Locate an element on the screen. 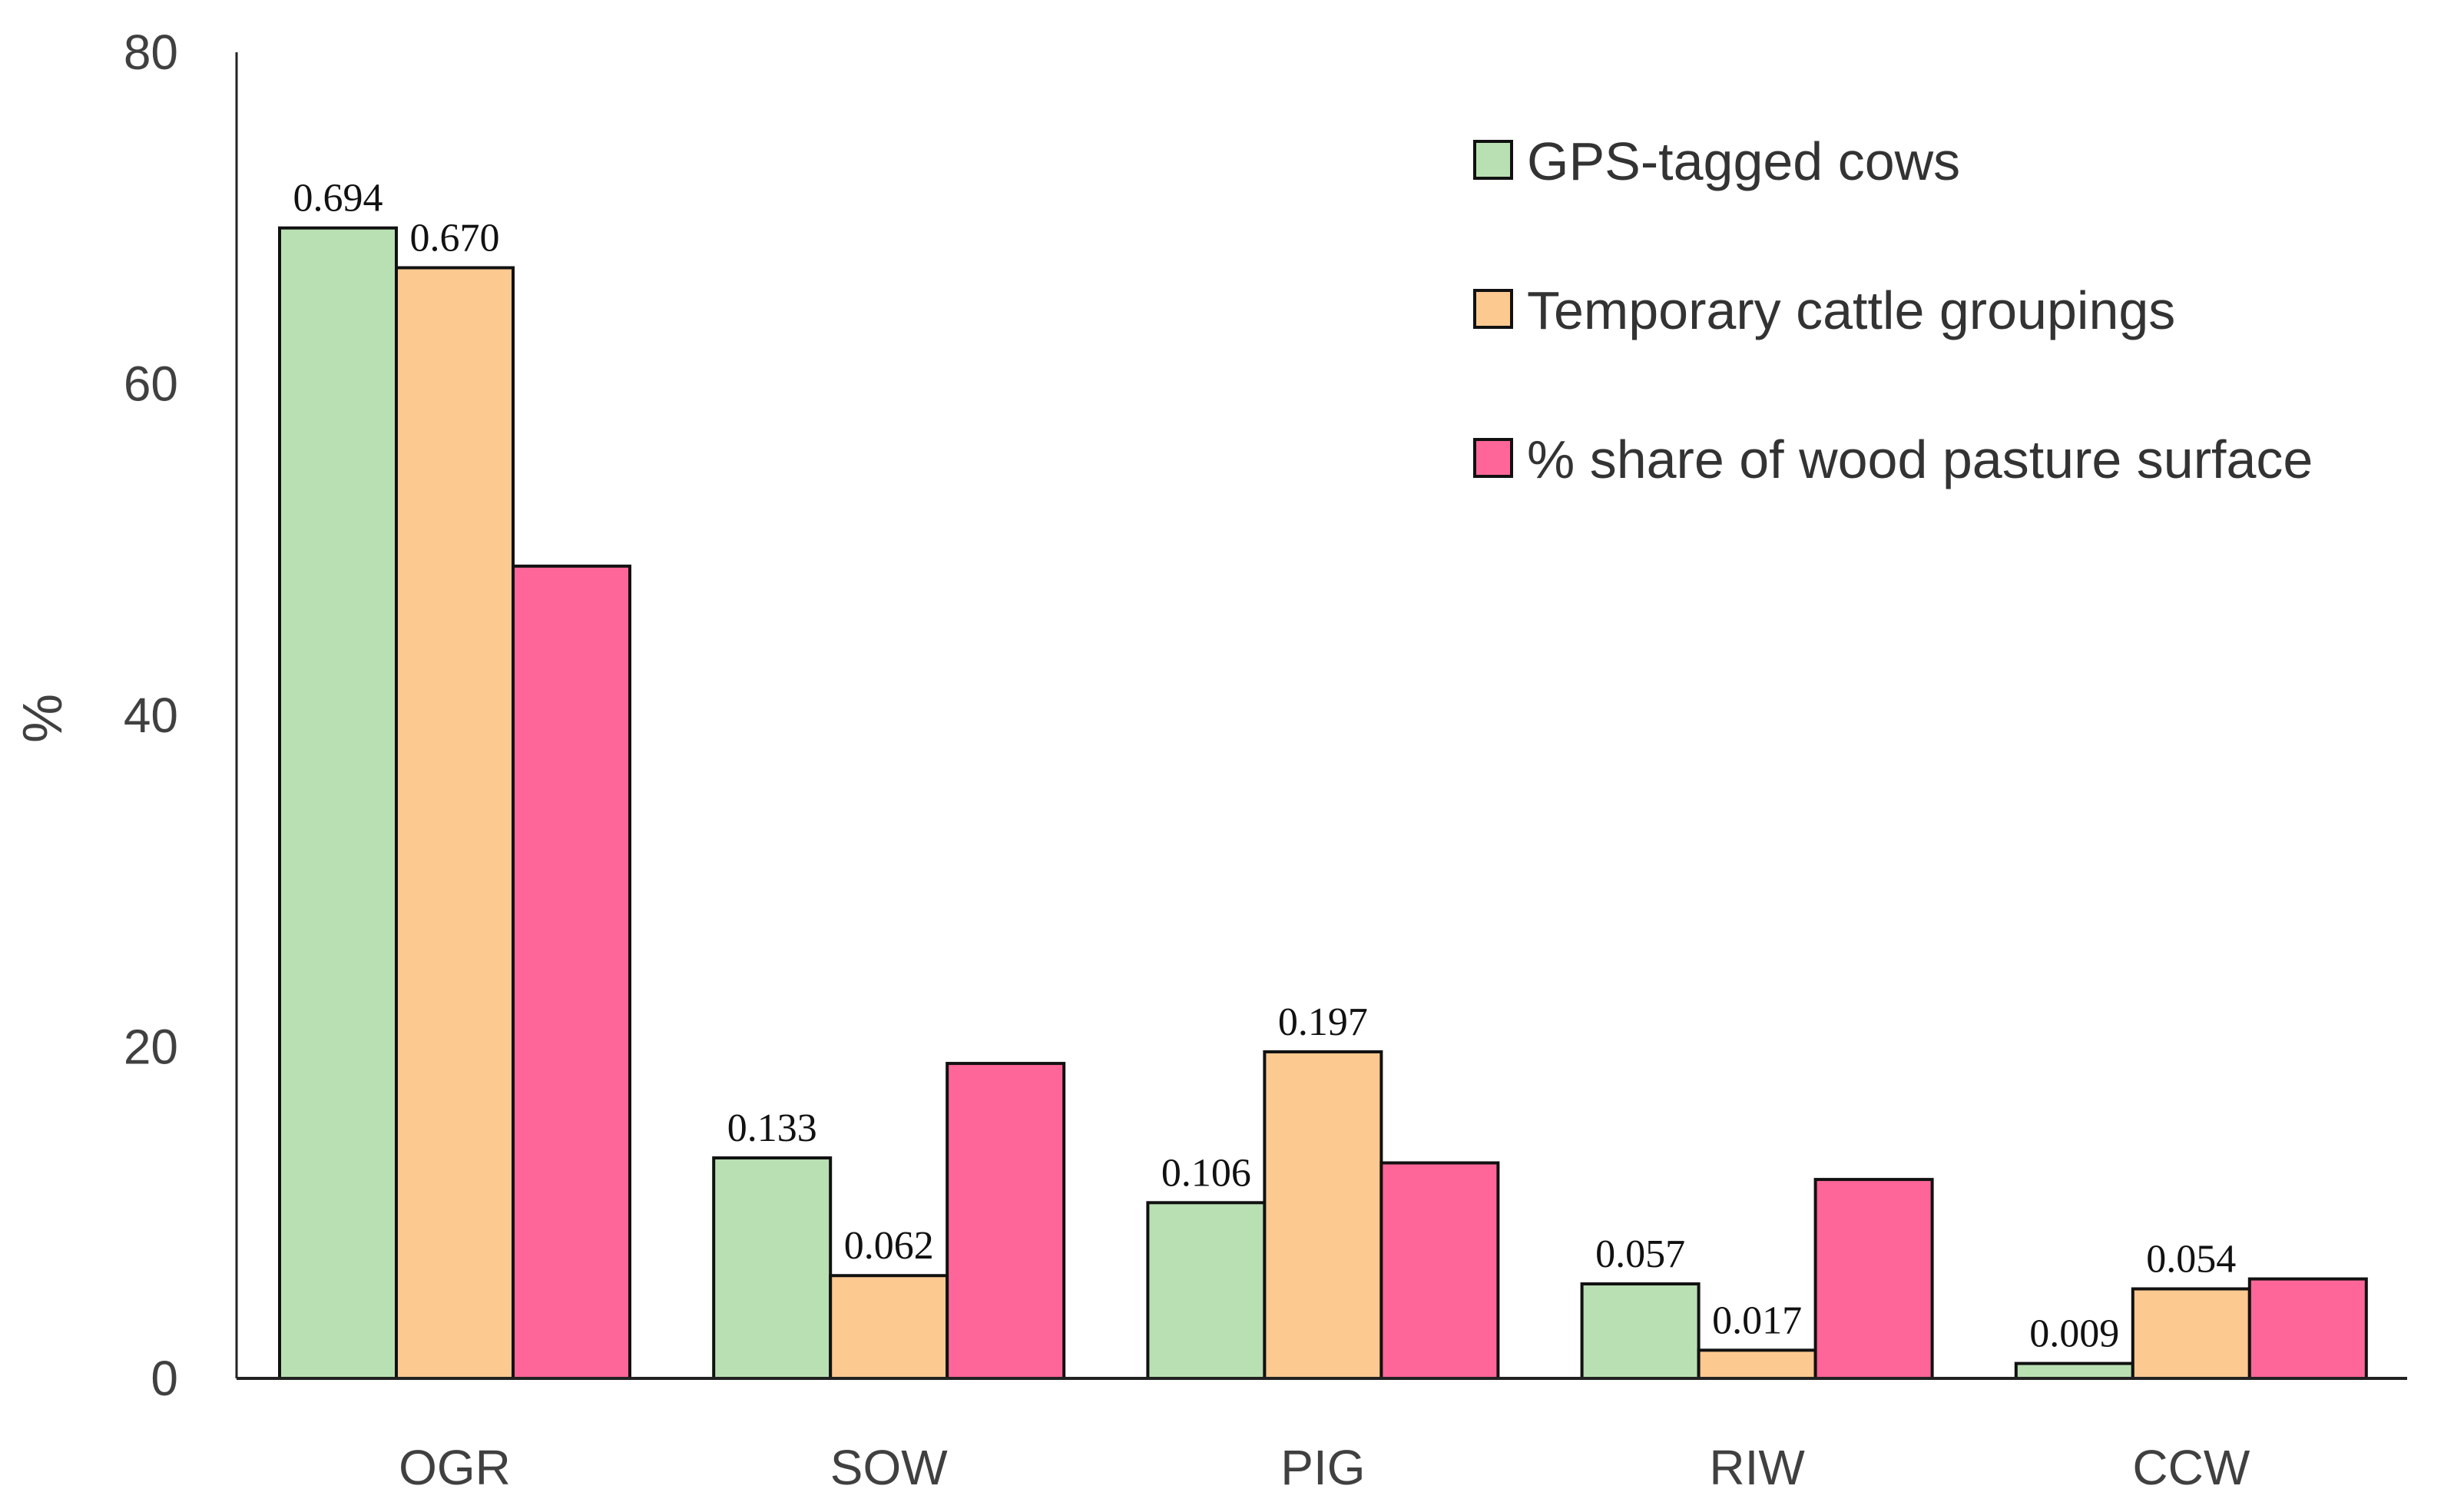  data-label: 0.009 is located at coordinates (2074, 1334).